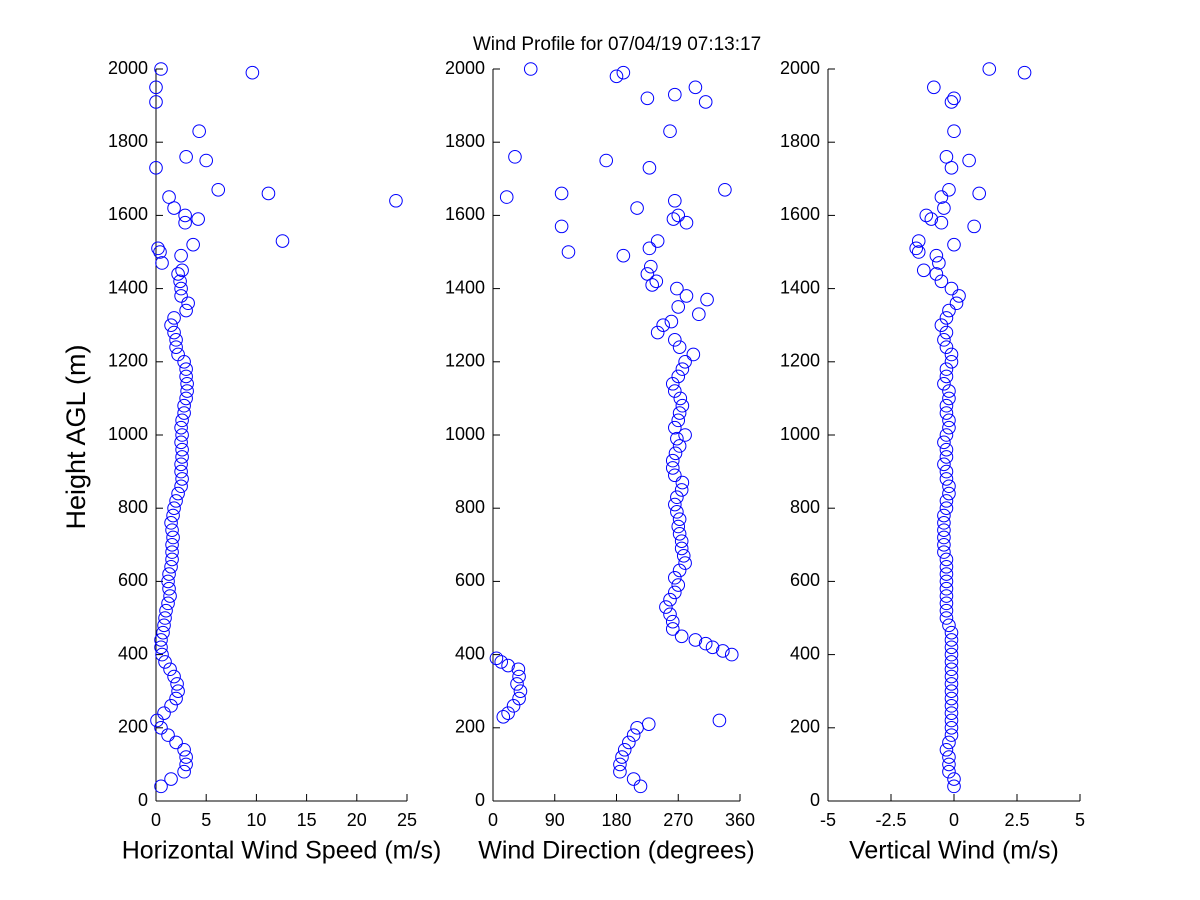  I want to click on y-tick-label: 1600, so click(465, 214).